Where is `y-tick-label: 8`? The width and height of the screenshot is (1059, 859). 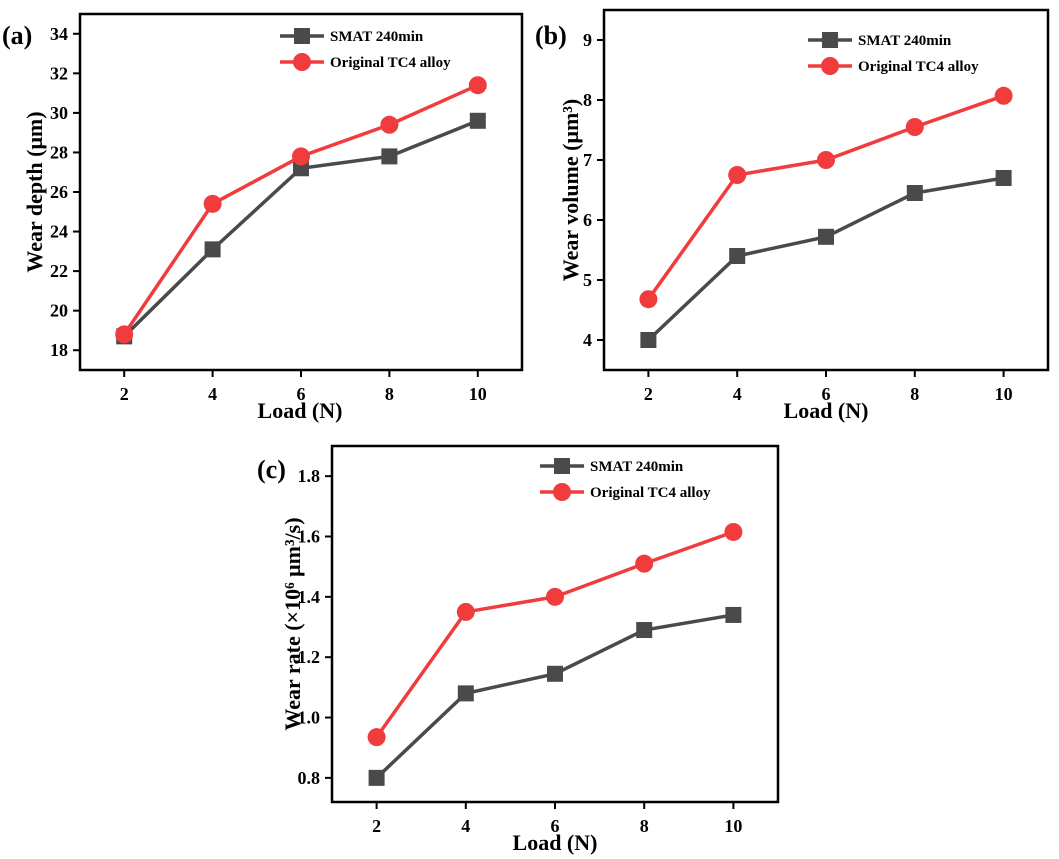 y-tick-label: 8 is located at coordinates (587, 100).